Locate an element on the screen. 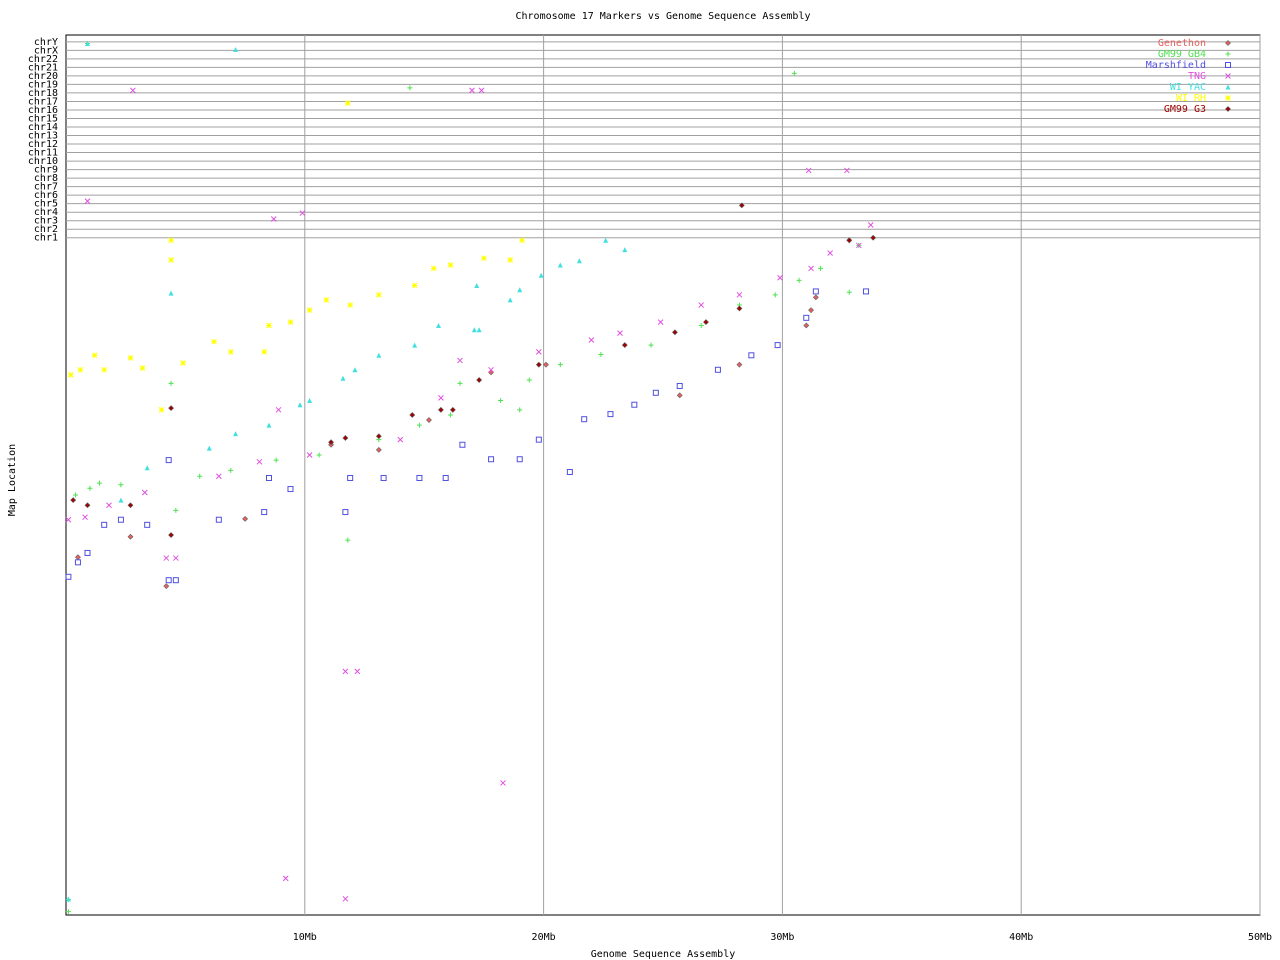 Image resolution: width=1280 pixels, height=960 pixels. y-tick-label: chr15 is located at coordinates (43, 118).